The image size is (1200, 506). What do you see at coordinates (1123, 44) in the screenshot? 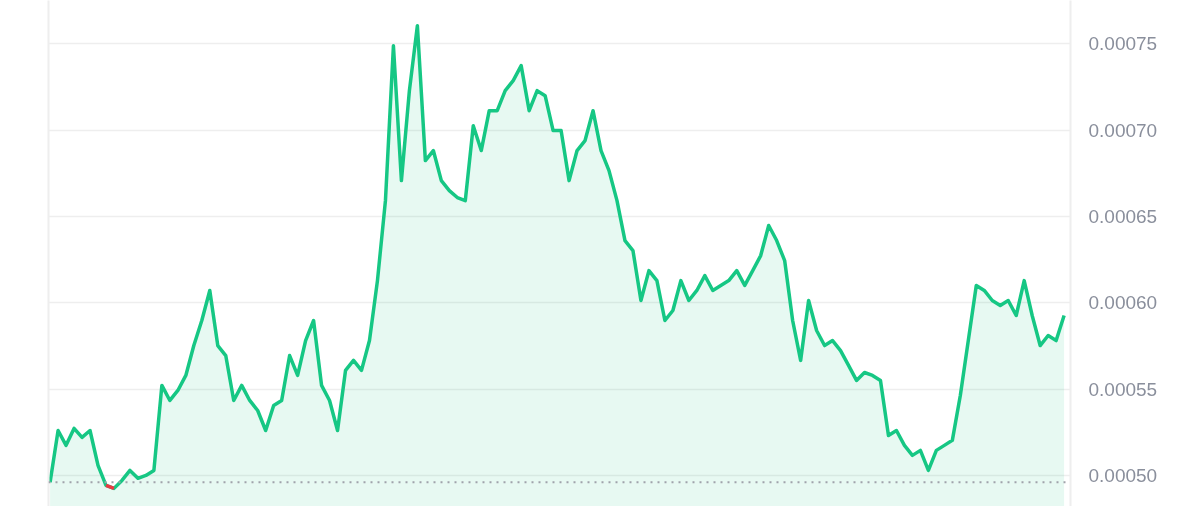
I see `y-tick-label: 0.00075` at bounding box center [1123, 44].